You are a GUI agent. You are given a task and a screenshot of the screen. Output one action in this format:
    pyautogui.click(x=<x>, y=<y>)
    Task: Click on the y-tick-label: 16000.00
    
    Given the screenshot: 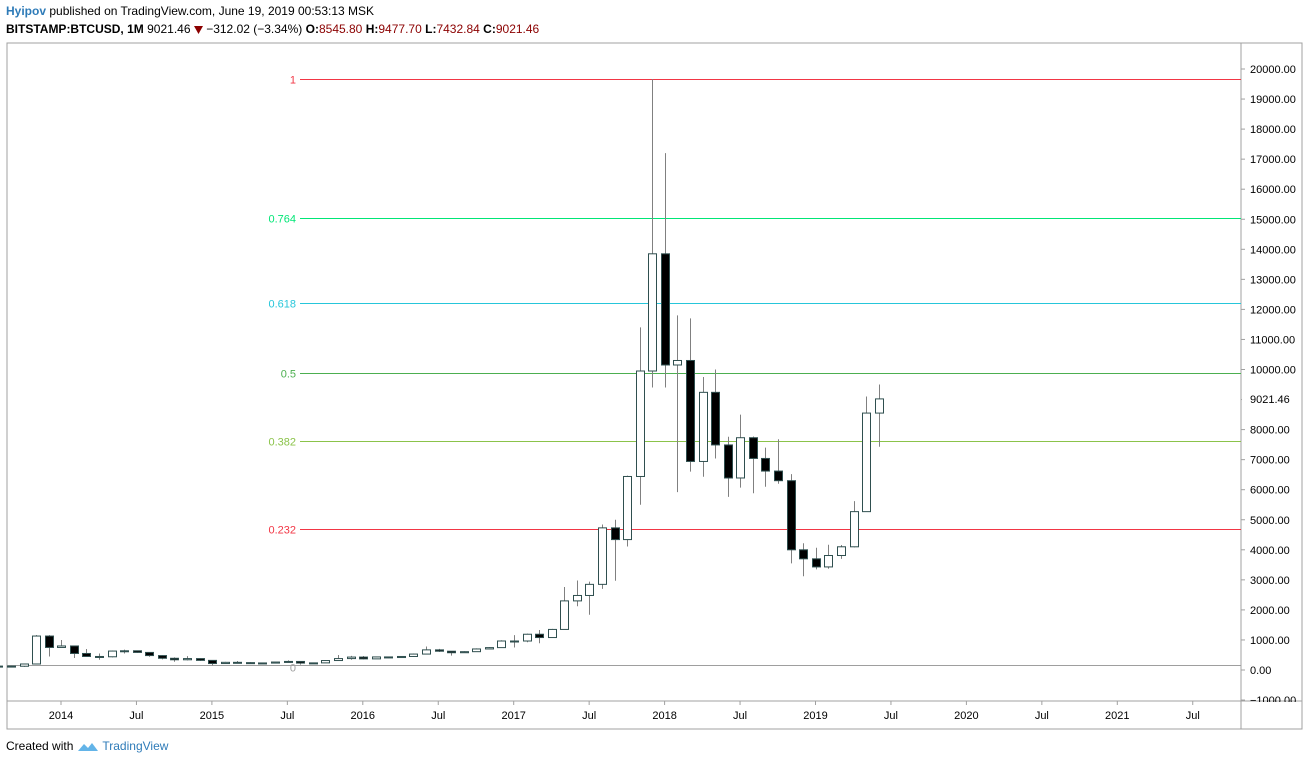 What is the action you would take?
    pyautogui.click(x=1273, y=190)
    